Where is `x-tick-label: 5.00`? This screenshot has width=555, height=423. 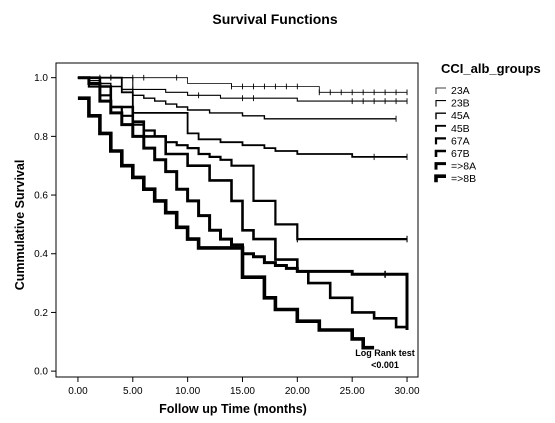 x-tick-label: 5.00 is located at coordinates (133, 391).